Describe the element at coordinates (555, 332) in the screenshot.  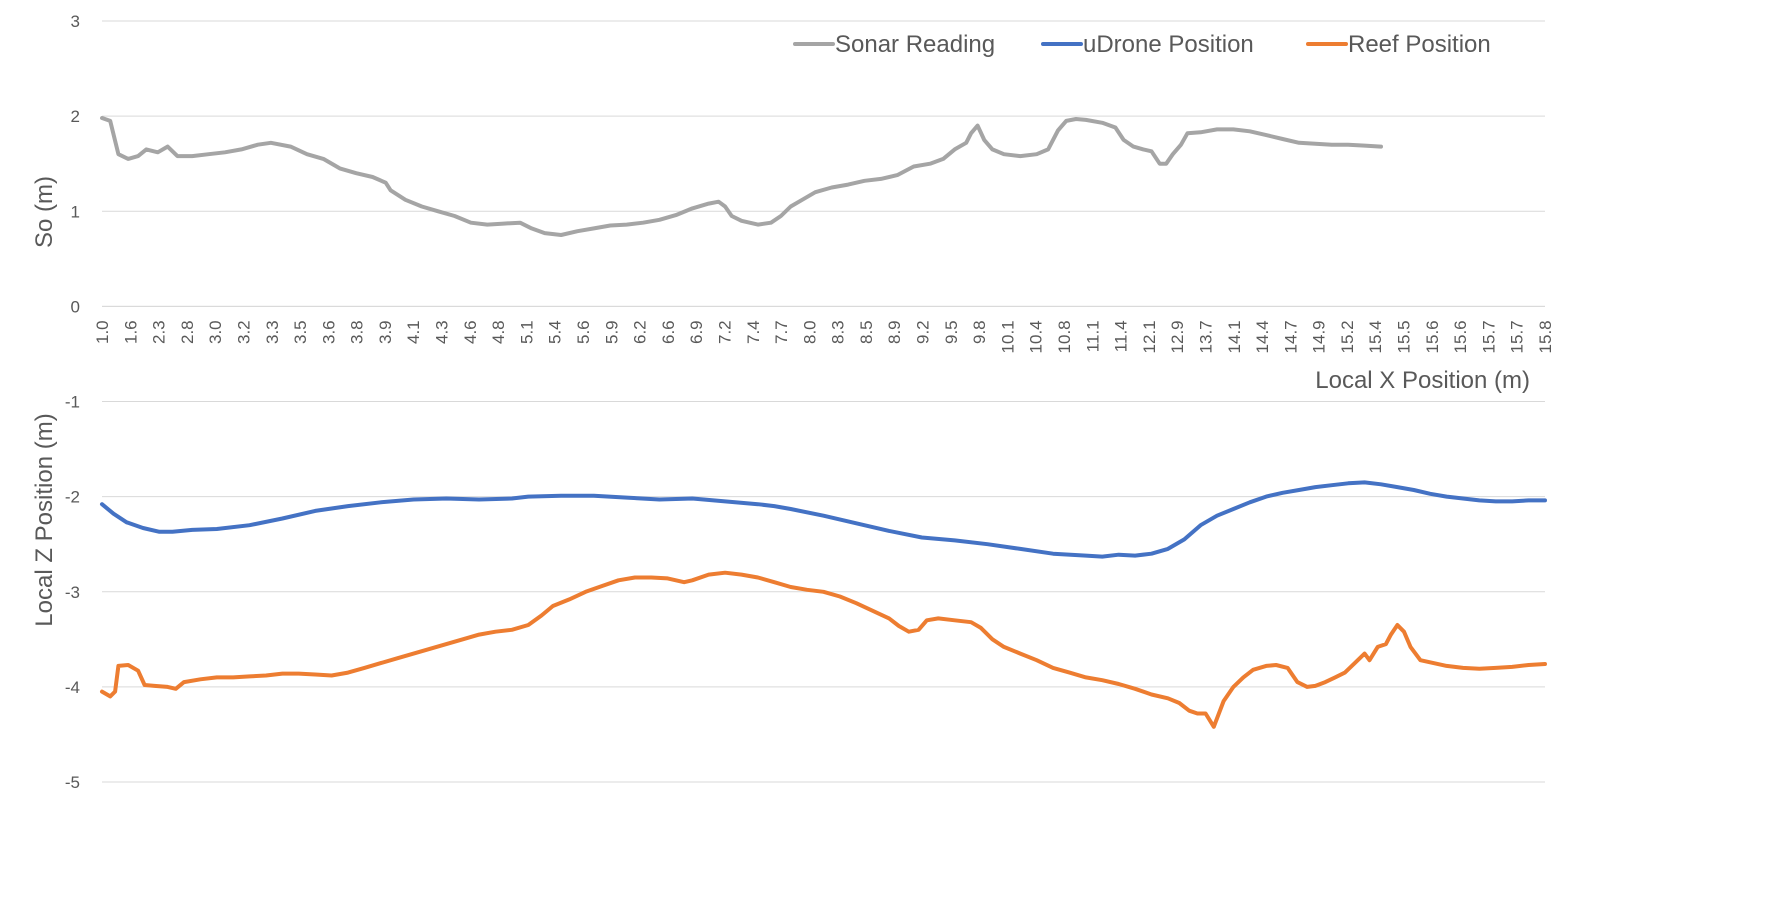
I see `x-tick-label: 5.4` at that location.